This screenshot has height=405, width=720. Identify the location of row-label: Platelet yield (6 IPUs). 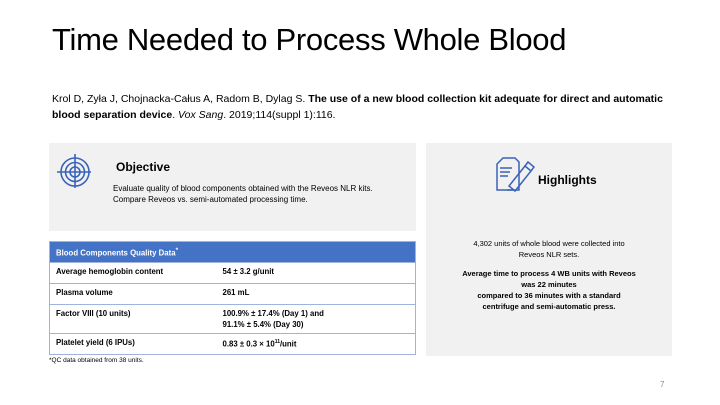
(133, 344).